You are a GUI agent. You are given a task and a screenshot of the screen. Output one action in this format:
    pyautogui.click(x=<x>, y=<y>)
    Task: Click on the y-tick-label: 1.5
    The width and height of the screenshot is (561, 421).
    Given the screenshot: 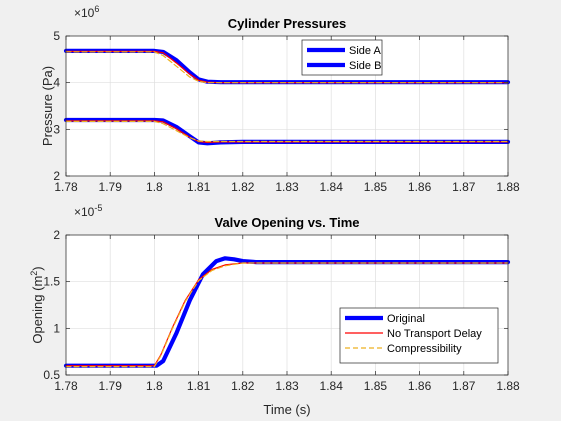 What is the action you would take?
    pyautogui.click(x=51, y=282)
    